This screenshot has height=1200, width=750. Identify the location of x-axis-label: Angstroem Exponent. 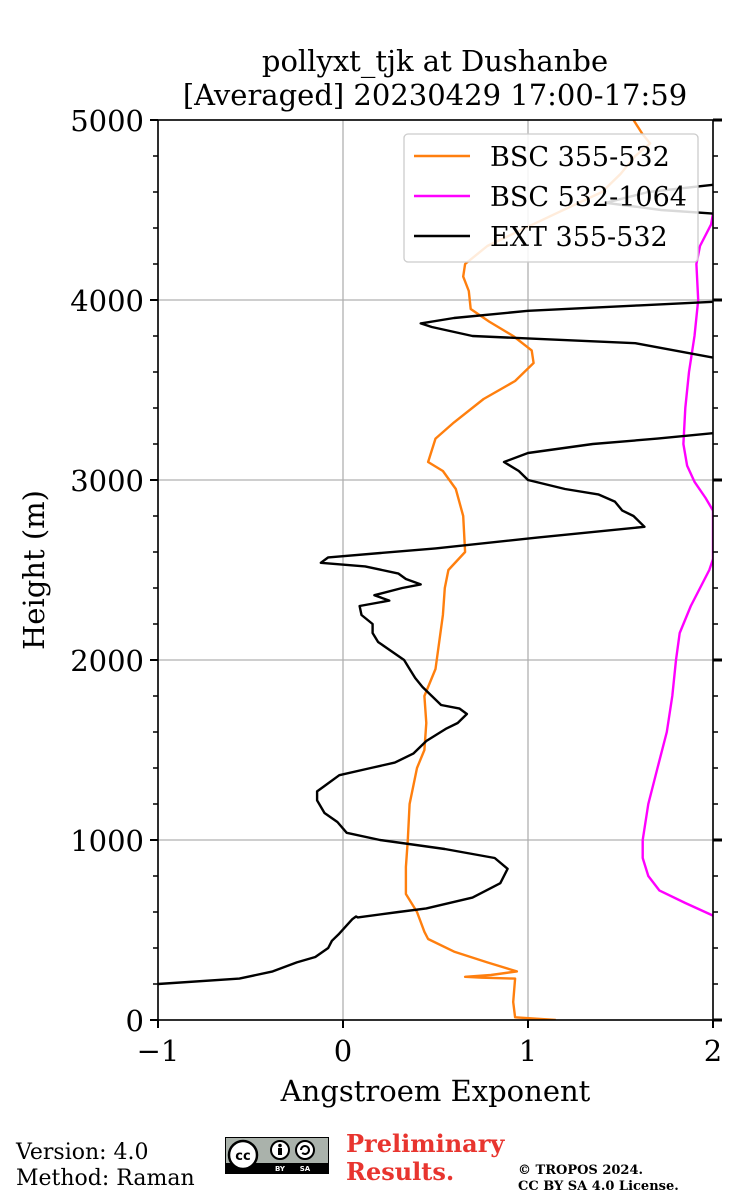
(435, 1091).